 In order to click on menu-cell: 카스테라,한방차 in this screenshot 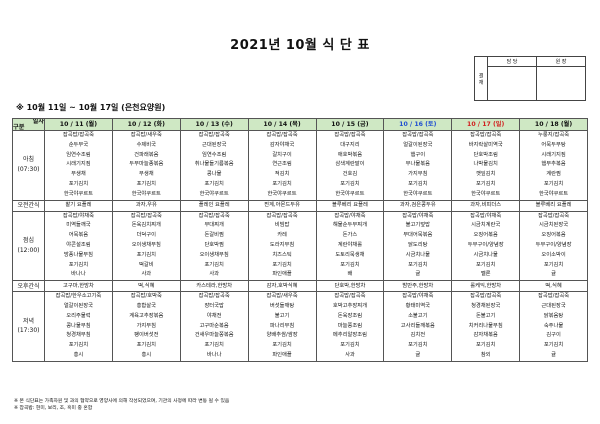, I will do `click(214, 286)`.